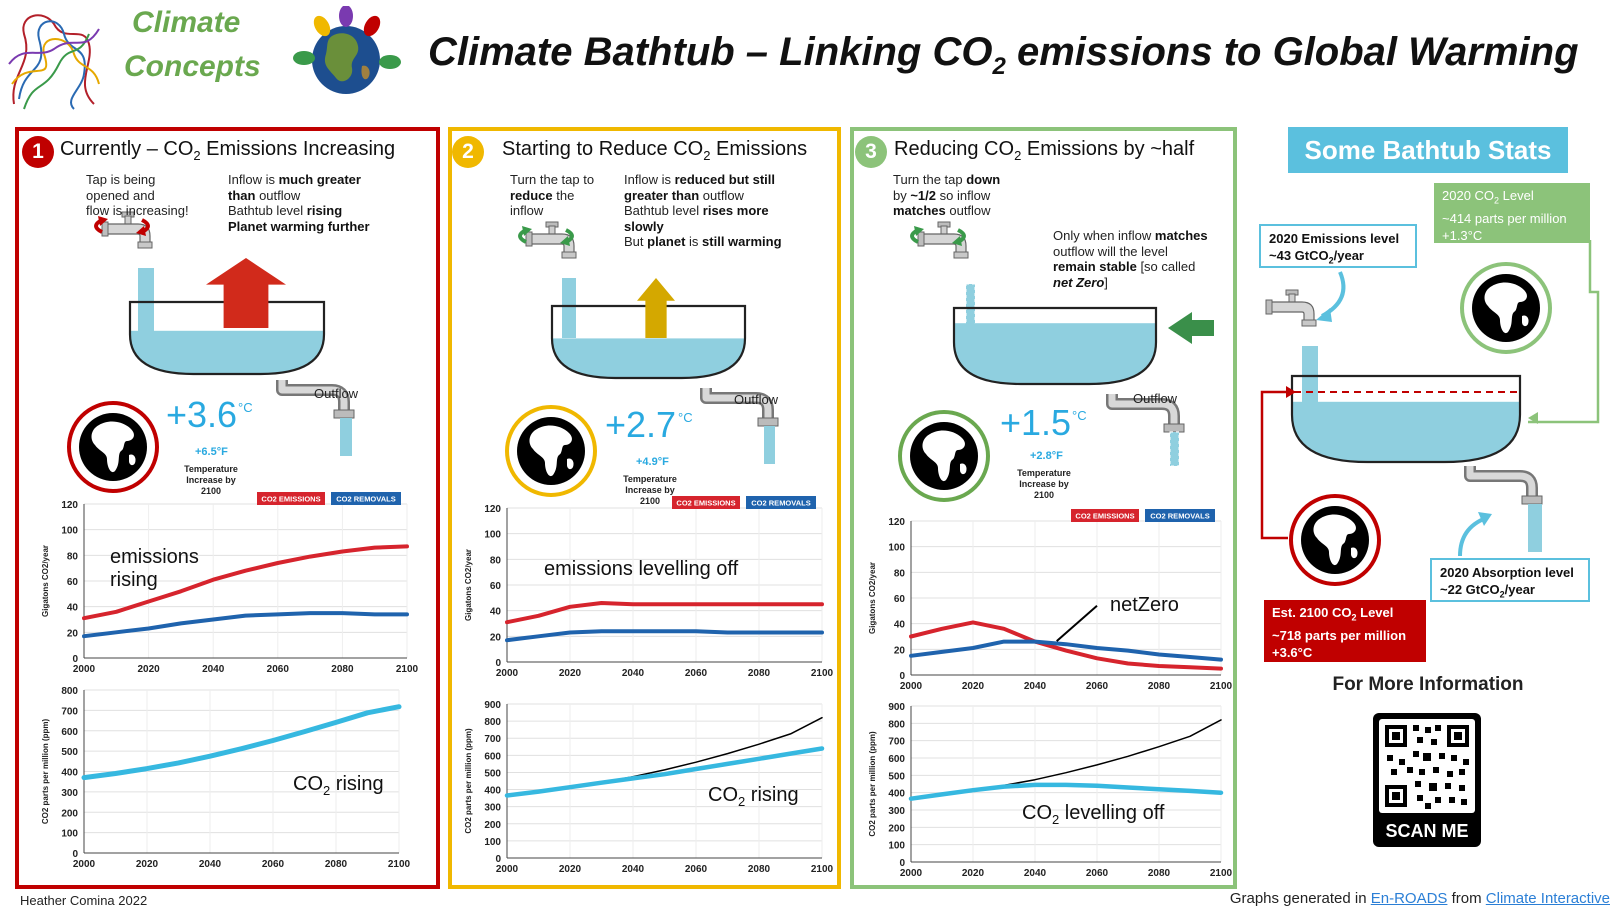 Image resolution: width=1624 pixels, height=910 pixels. Describe the element at coordinates (1564, 332) in the screenshot. I see `stats-2020-connector` at that location.